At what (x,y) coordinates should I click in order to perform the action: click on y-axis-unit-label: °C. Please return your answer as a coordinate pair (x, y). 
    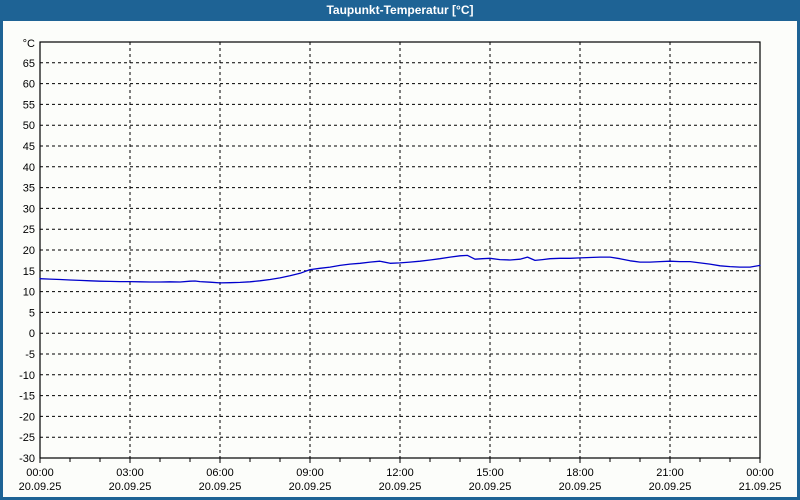
    Looking at the image, I should click on (29, 44).